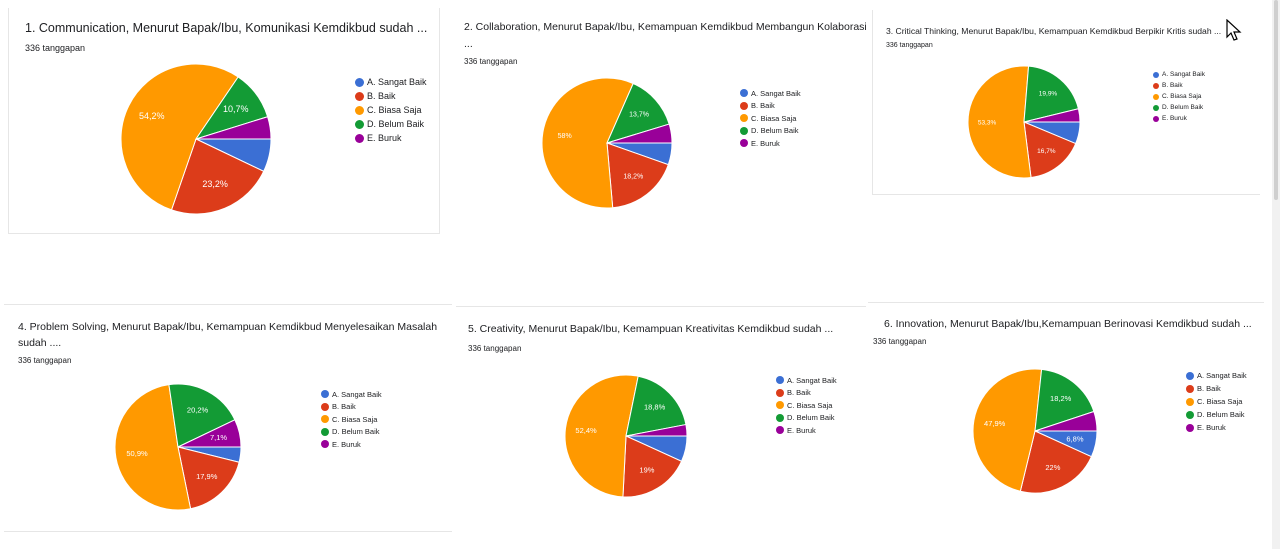 The height and width of the screenshot is (549, 1280). Describe the element at coordinates (1276, 100) in the screenshot. I see `scrollbar-thumb` at that location.